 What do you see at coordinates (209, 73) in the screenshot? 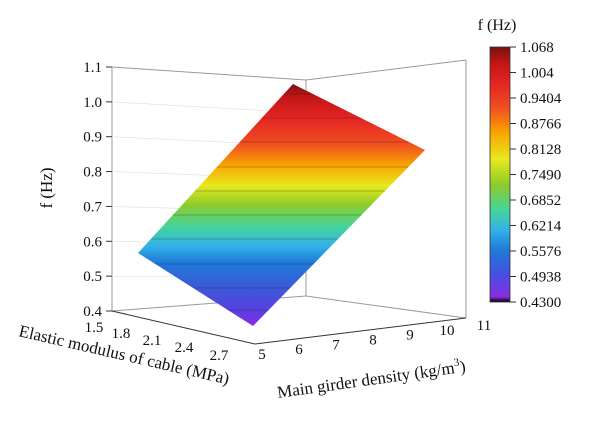
I see `top-back-edge-left` at bounding box center [209, 73].